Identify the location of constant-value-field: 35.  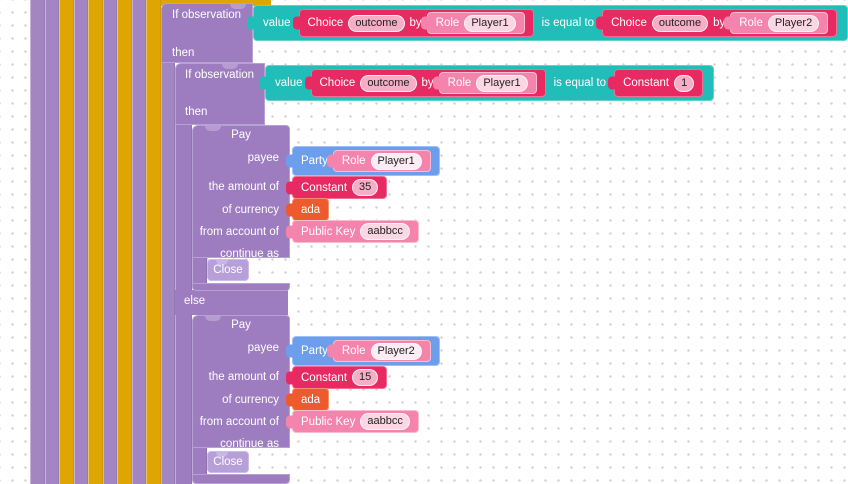
(365, 187).